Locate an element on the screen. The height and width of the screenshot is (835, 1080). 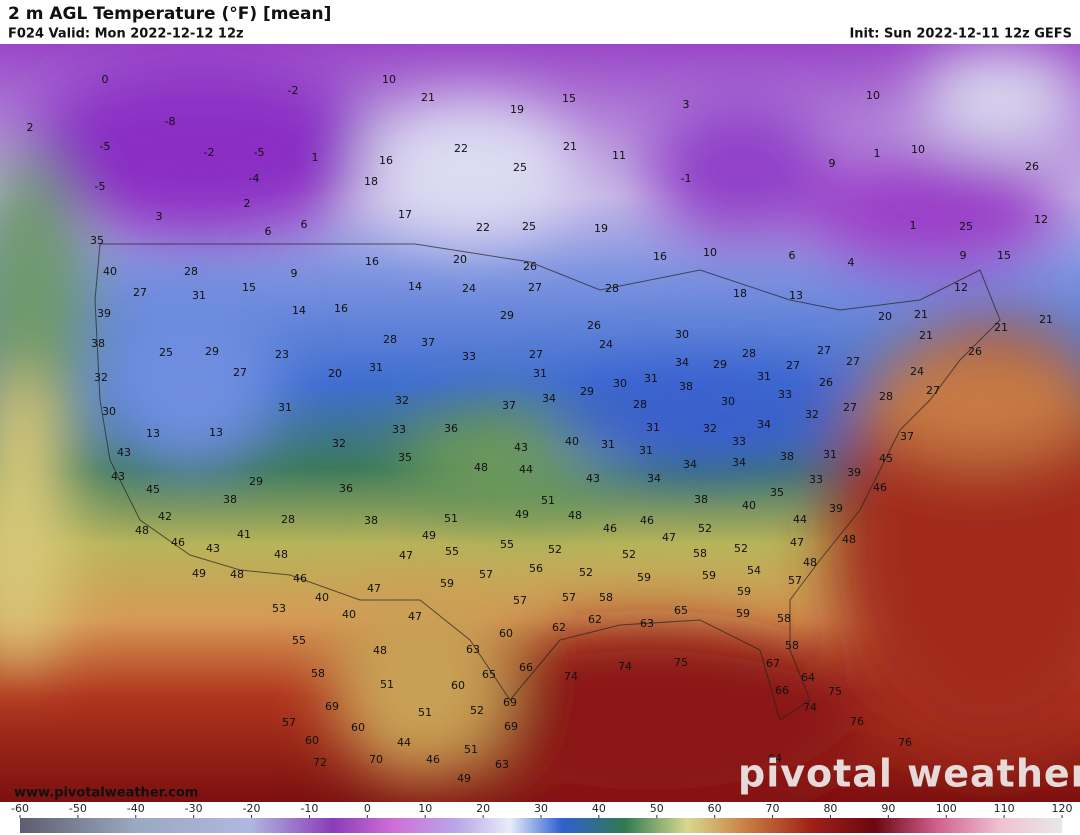
temperature-label: 15 is located at coordinates (1004, 255).